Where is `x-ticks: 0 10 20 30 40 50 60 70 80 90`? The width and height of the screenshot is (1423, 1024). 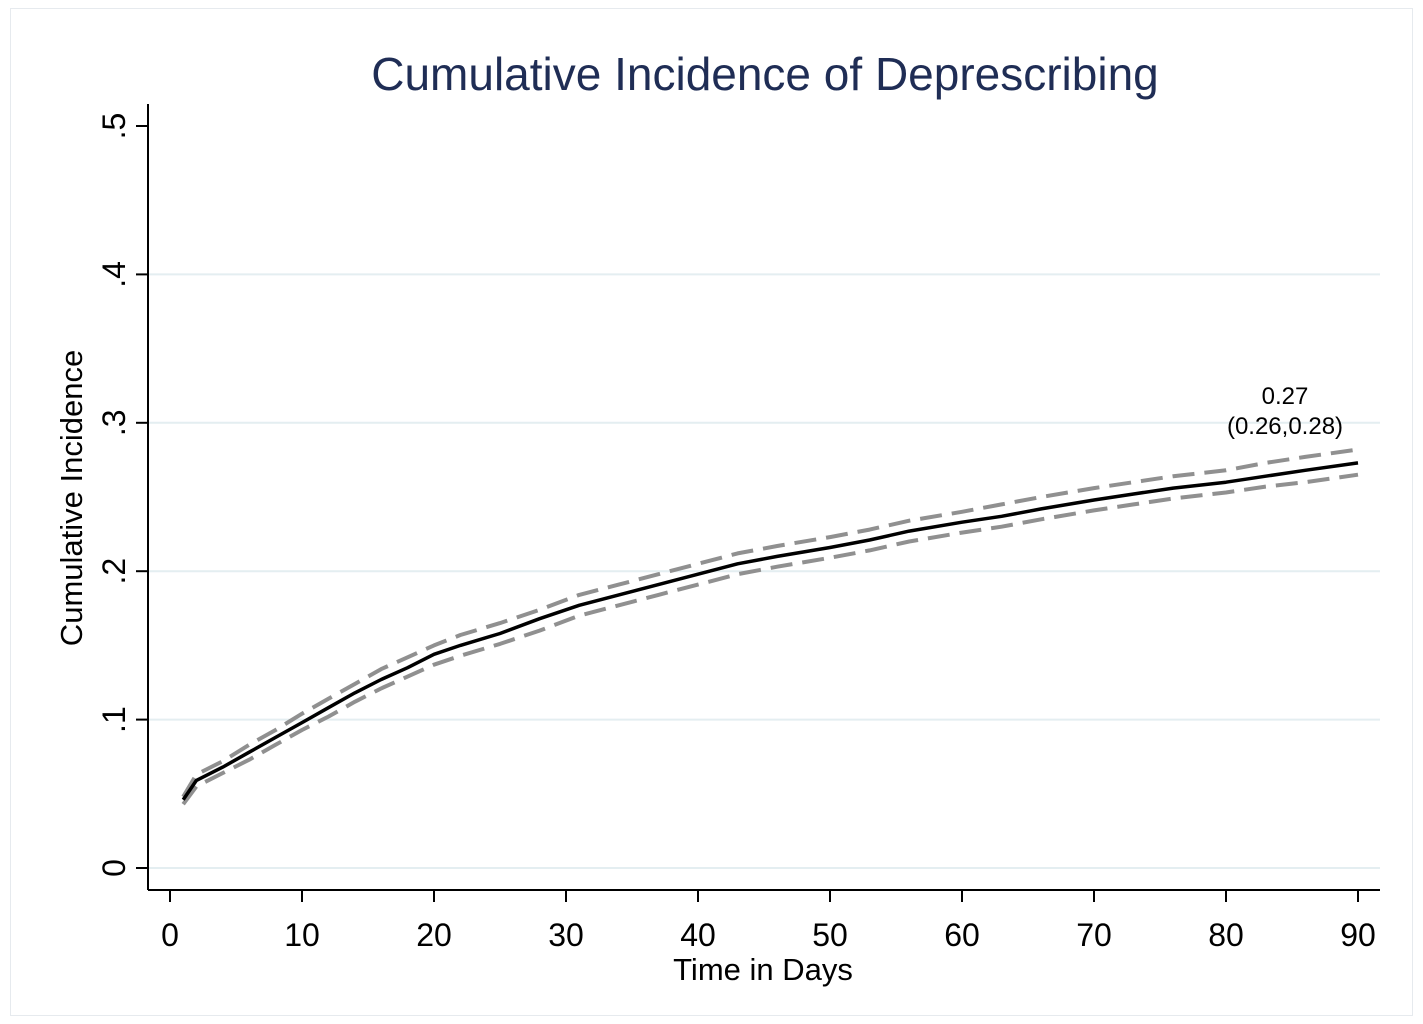
x-ticks: 0 10 20 30 40 50 60 70 80 90 is located at coordinates (768, 921).